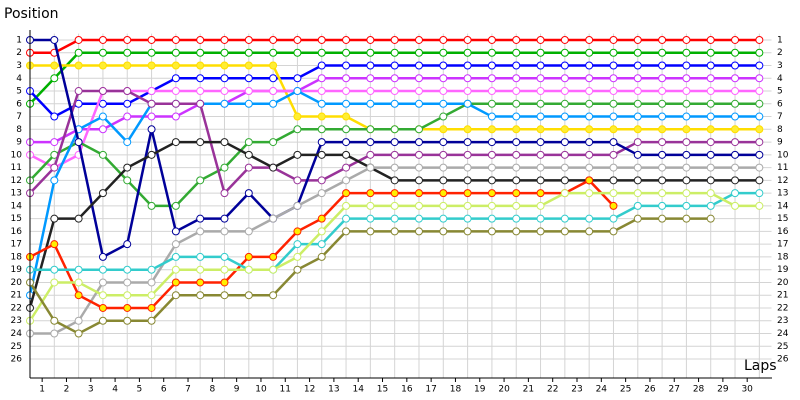 The image size is (800, 400). I want to click on y-tick-label-right: 16, so click(783, 232).